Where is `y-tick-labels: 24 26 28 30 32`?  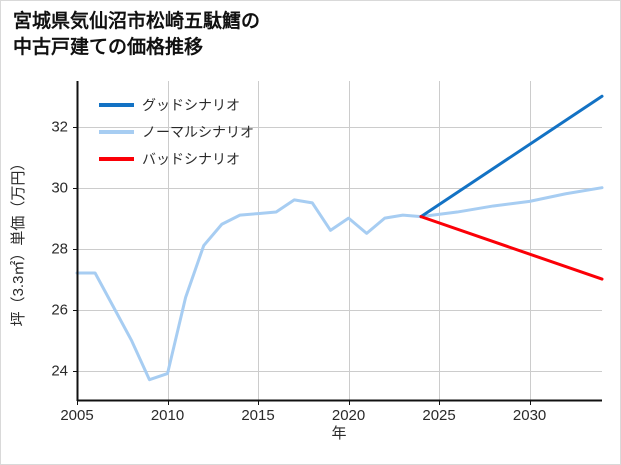 y-tick-labels: 24 26 28 30 32 is located at coordinates (64, 249).